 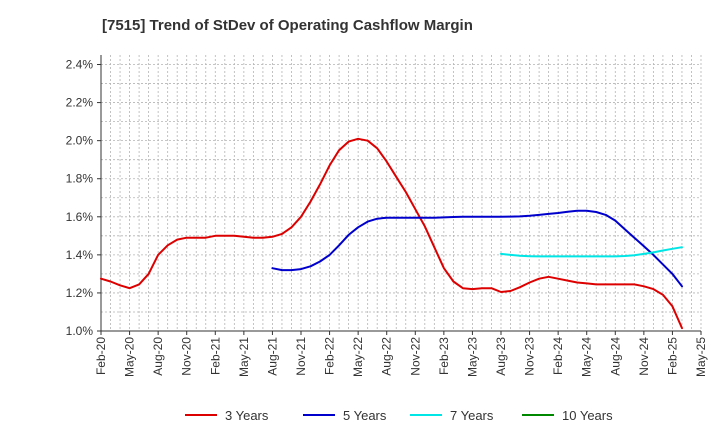 I want to click on legend: 3 Years 5 Years 7 Years 10 Years, so click(x=399, y=415).